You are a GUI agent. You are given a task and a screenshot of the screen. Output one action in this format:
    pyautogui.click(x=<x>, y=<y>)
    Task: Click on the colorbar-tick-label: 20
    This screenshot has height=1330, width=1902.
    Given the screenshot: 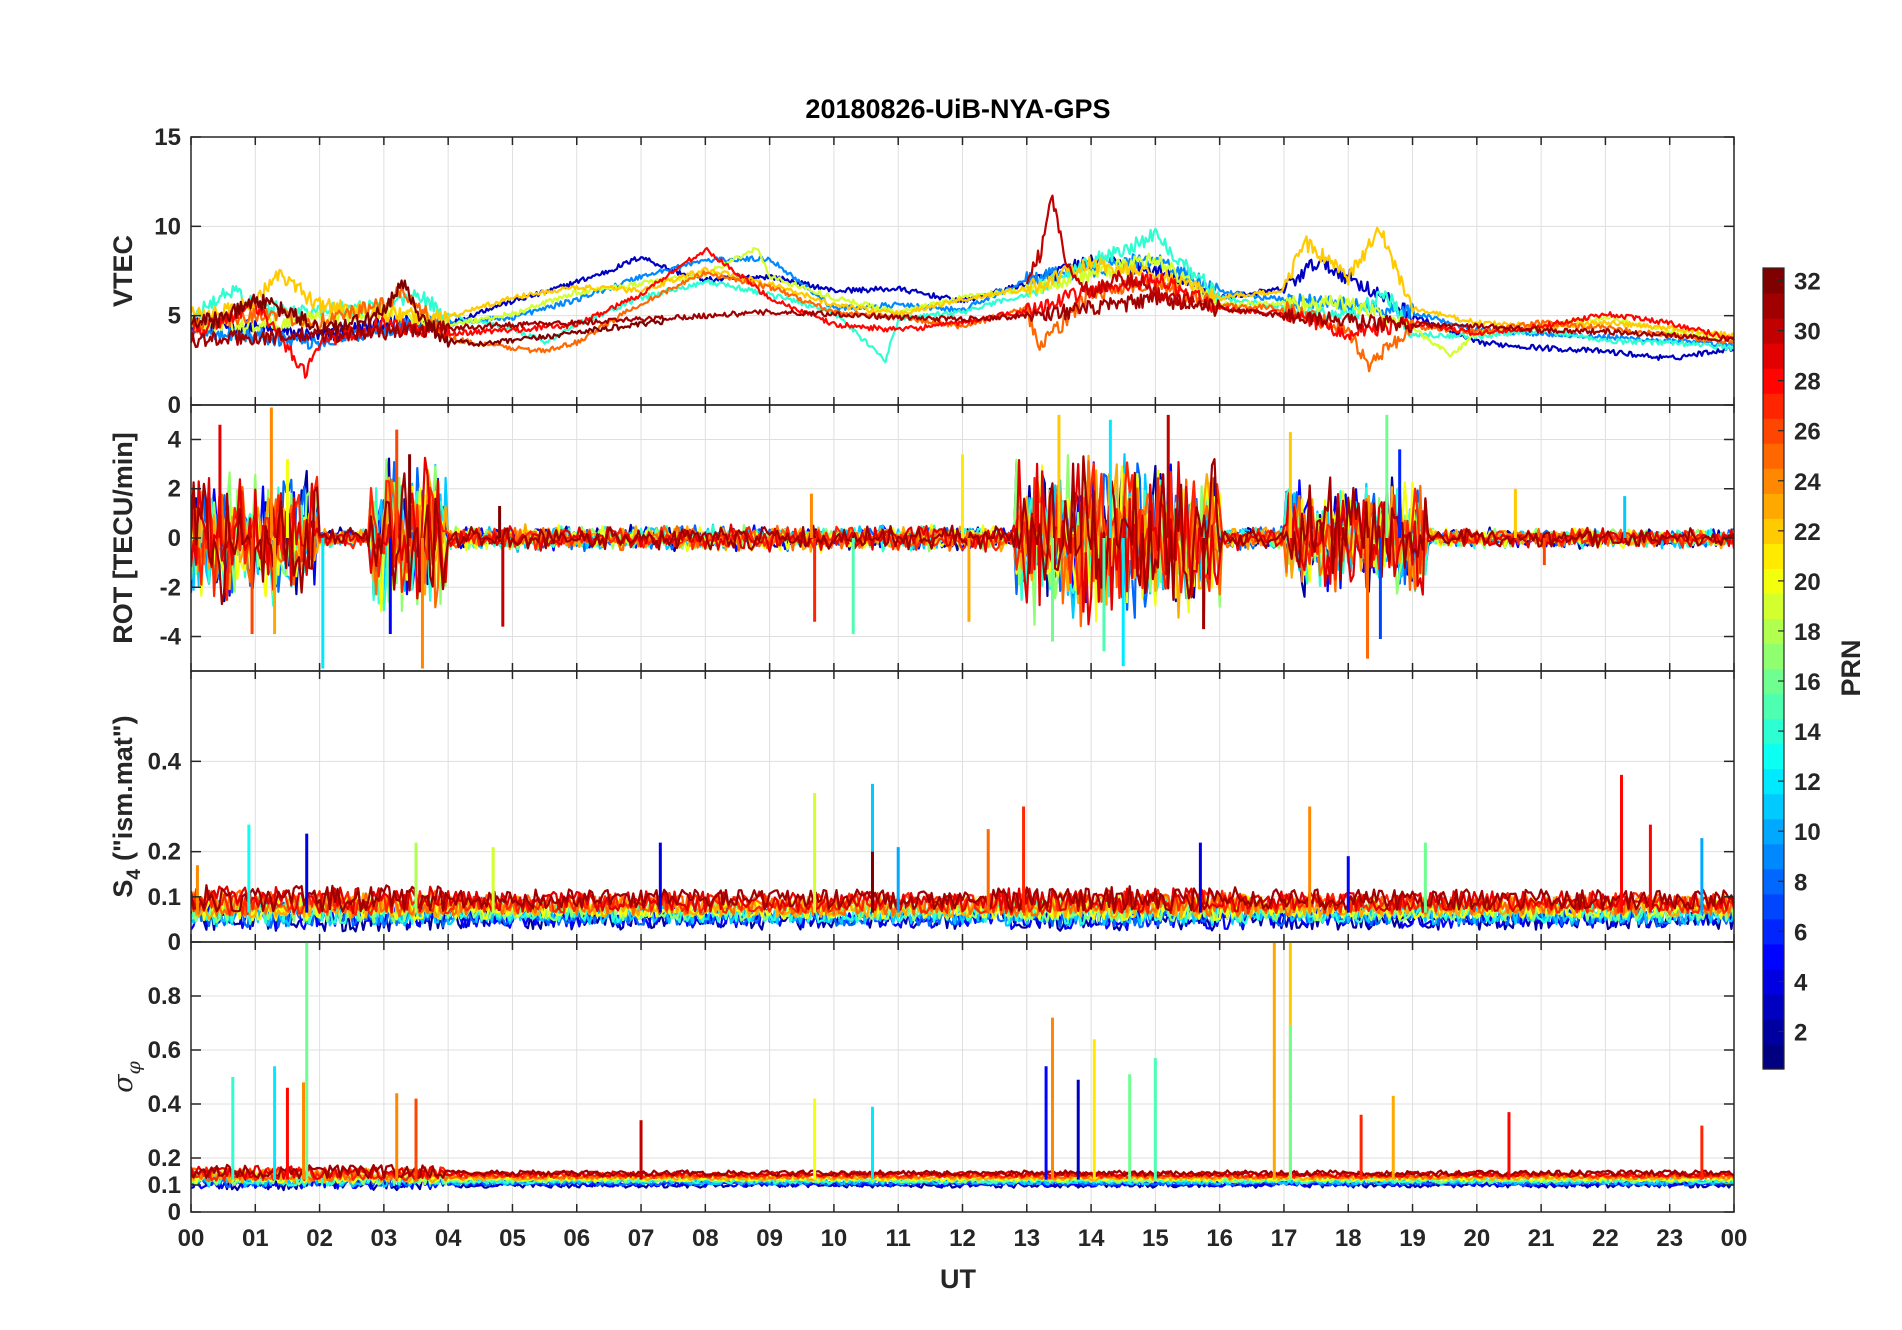 What is the action you would take?
    pyautogui.click(x=1807, y=582)
    